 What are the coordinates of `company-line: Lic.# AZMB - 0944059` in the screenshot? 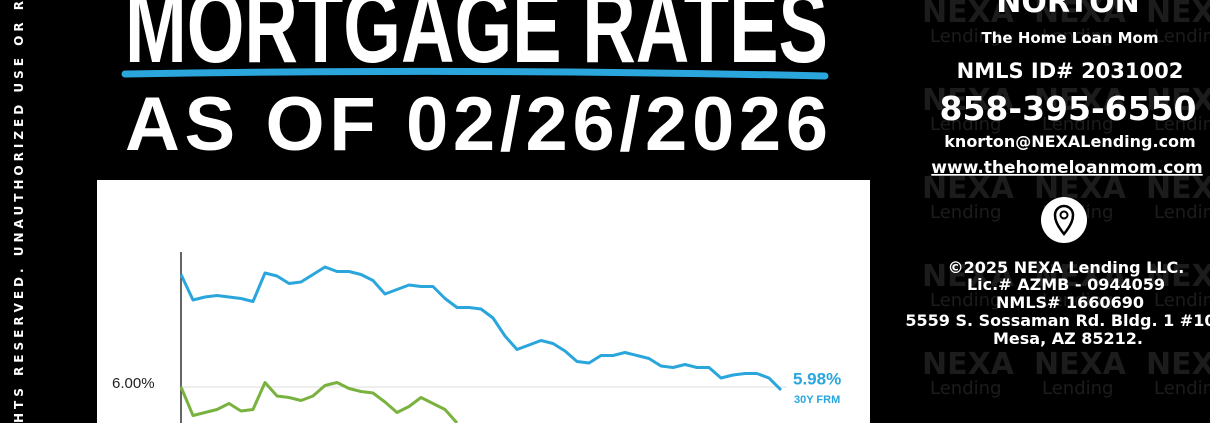 It's located at (1066, 284).